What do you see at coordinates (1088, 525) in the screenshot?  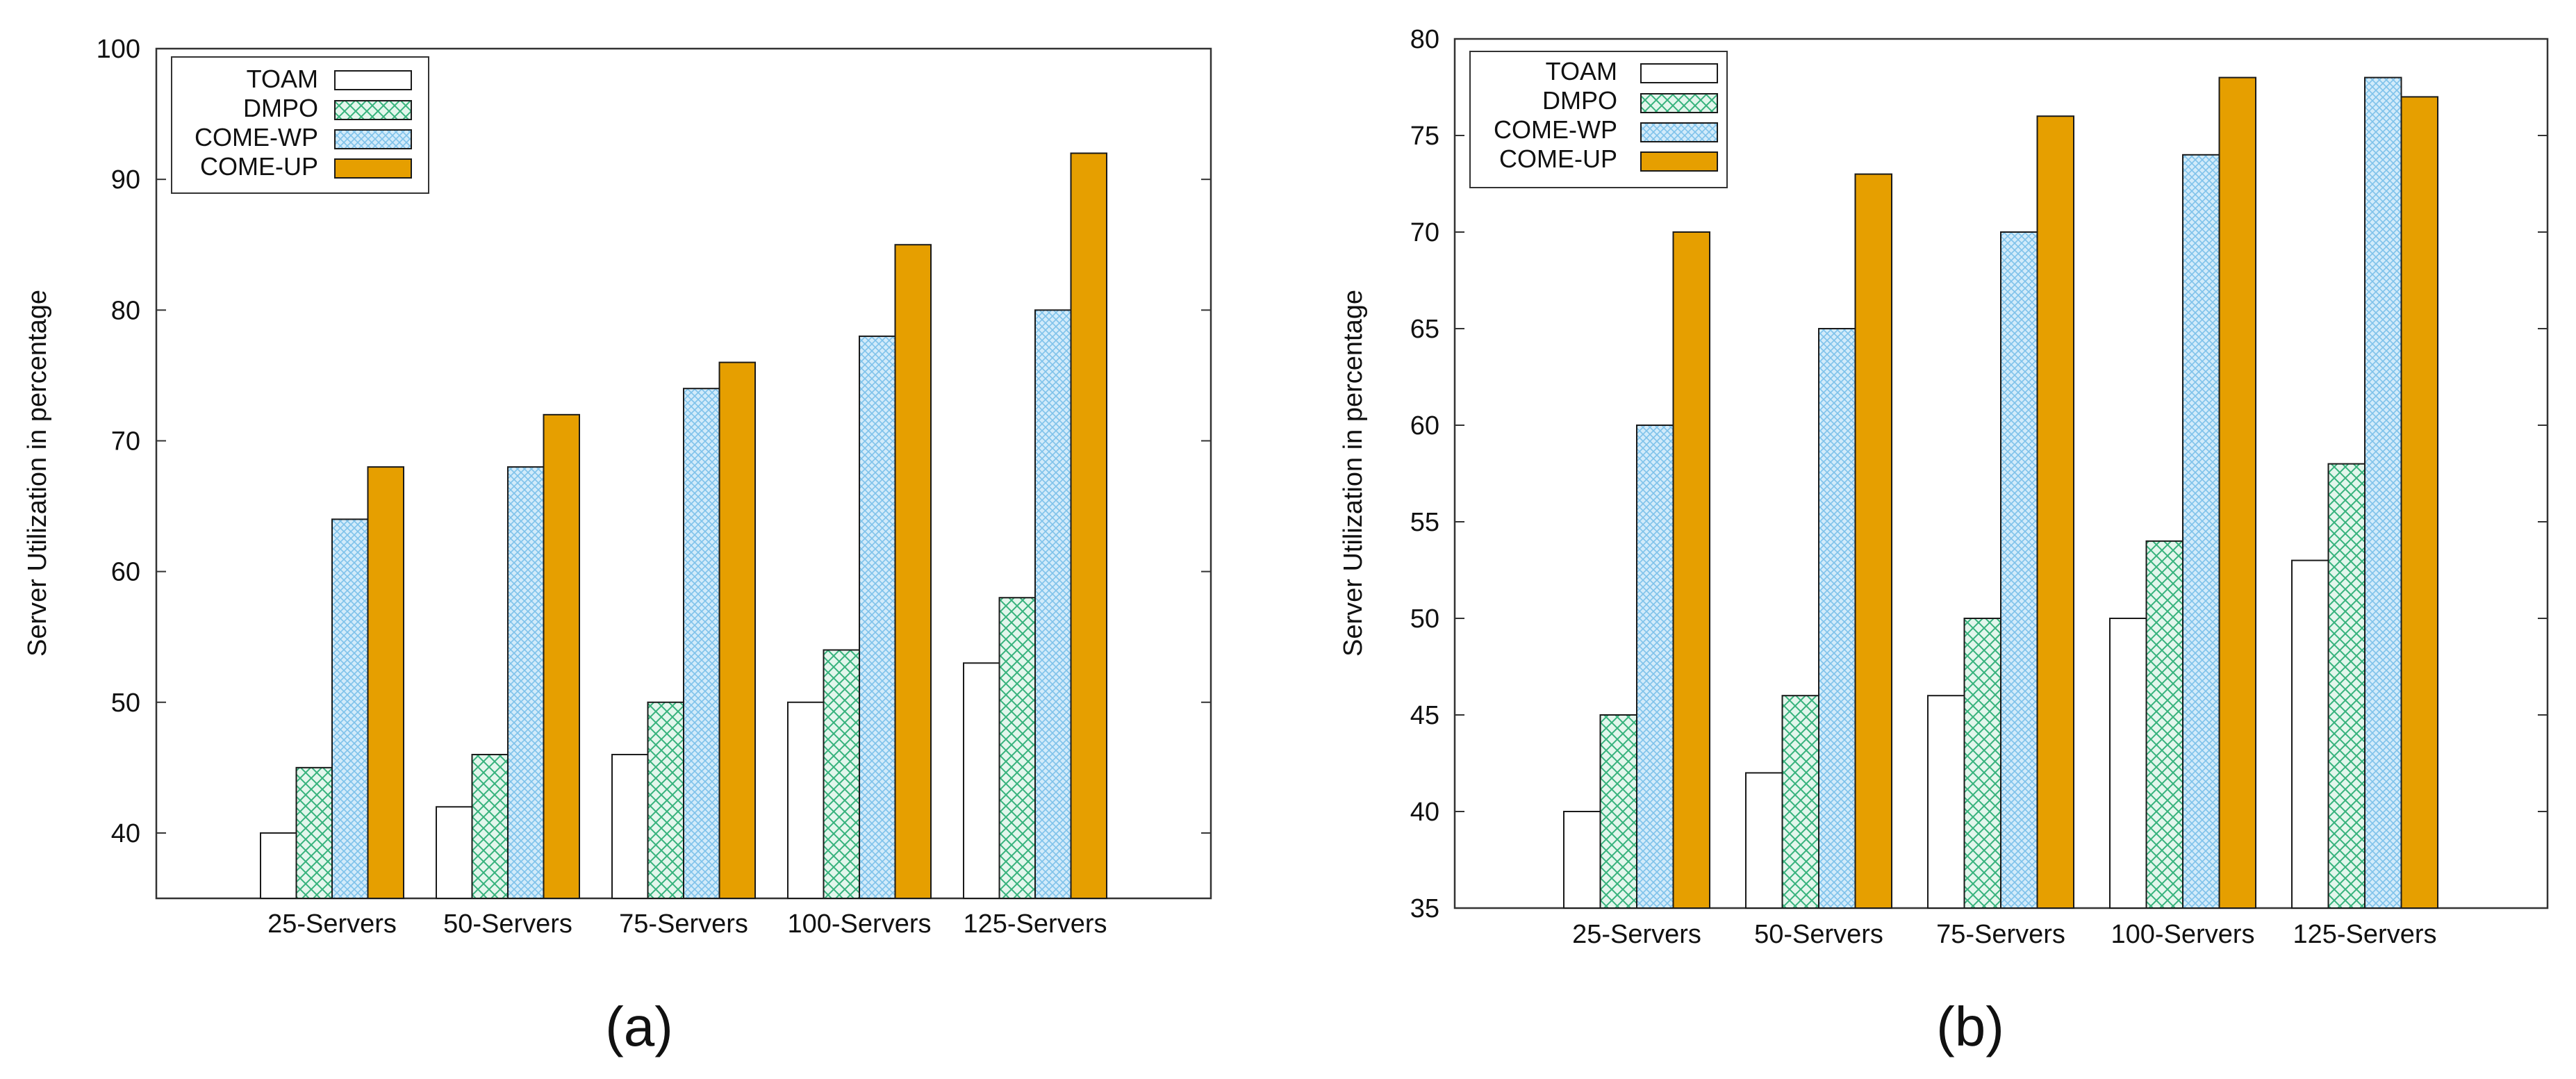 I see `bar-comeup-125-servers` at bounding box center [1088, 525].